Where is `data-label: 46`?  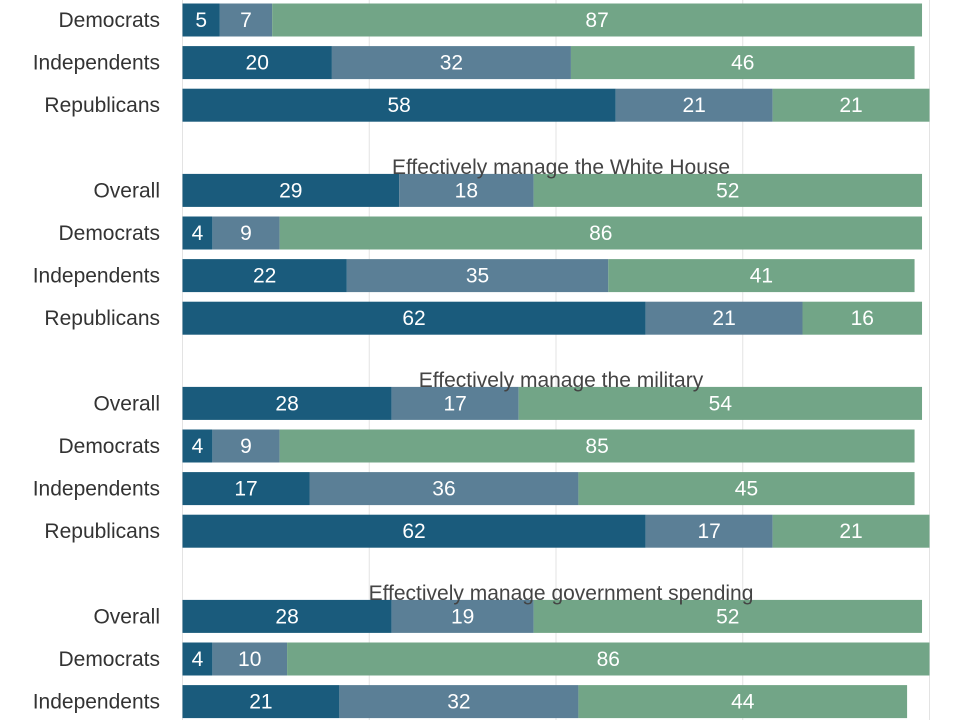
data-label: 46 is located at coordinates (742, 63).